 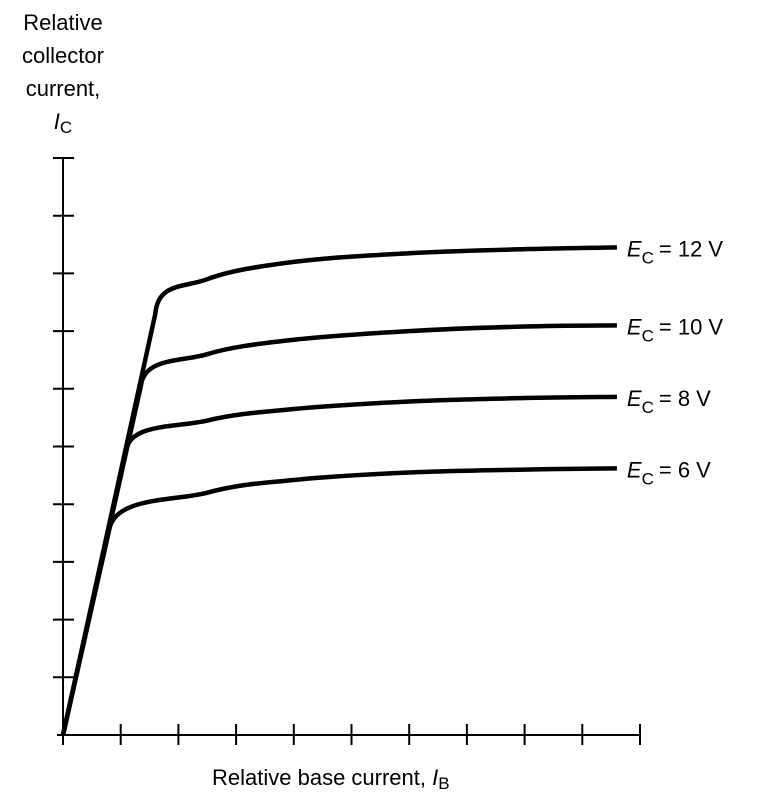 I want to click on series-label-subscript-1: C, so click(x=648, y=335).